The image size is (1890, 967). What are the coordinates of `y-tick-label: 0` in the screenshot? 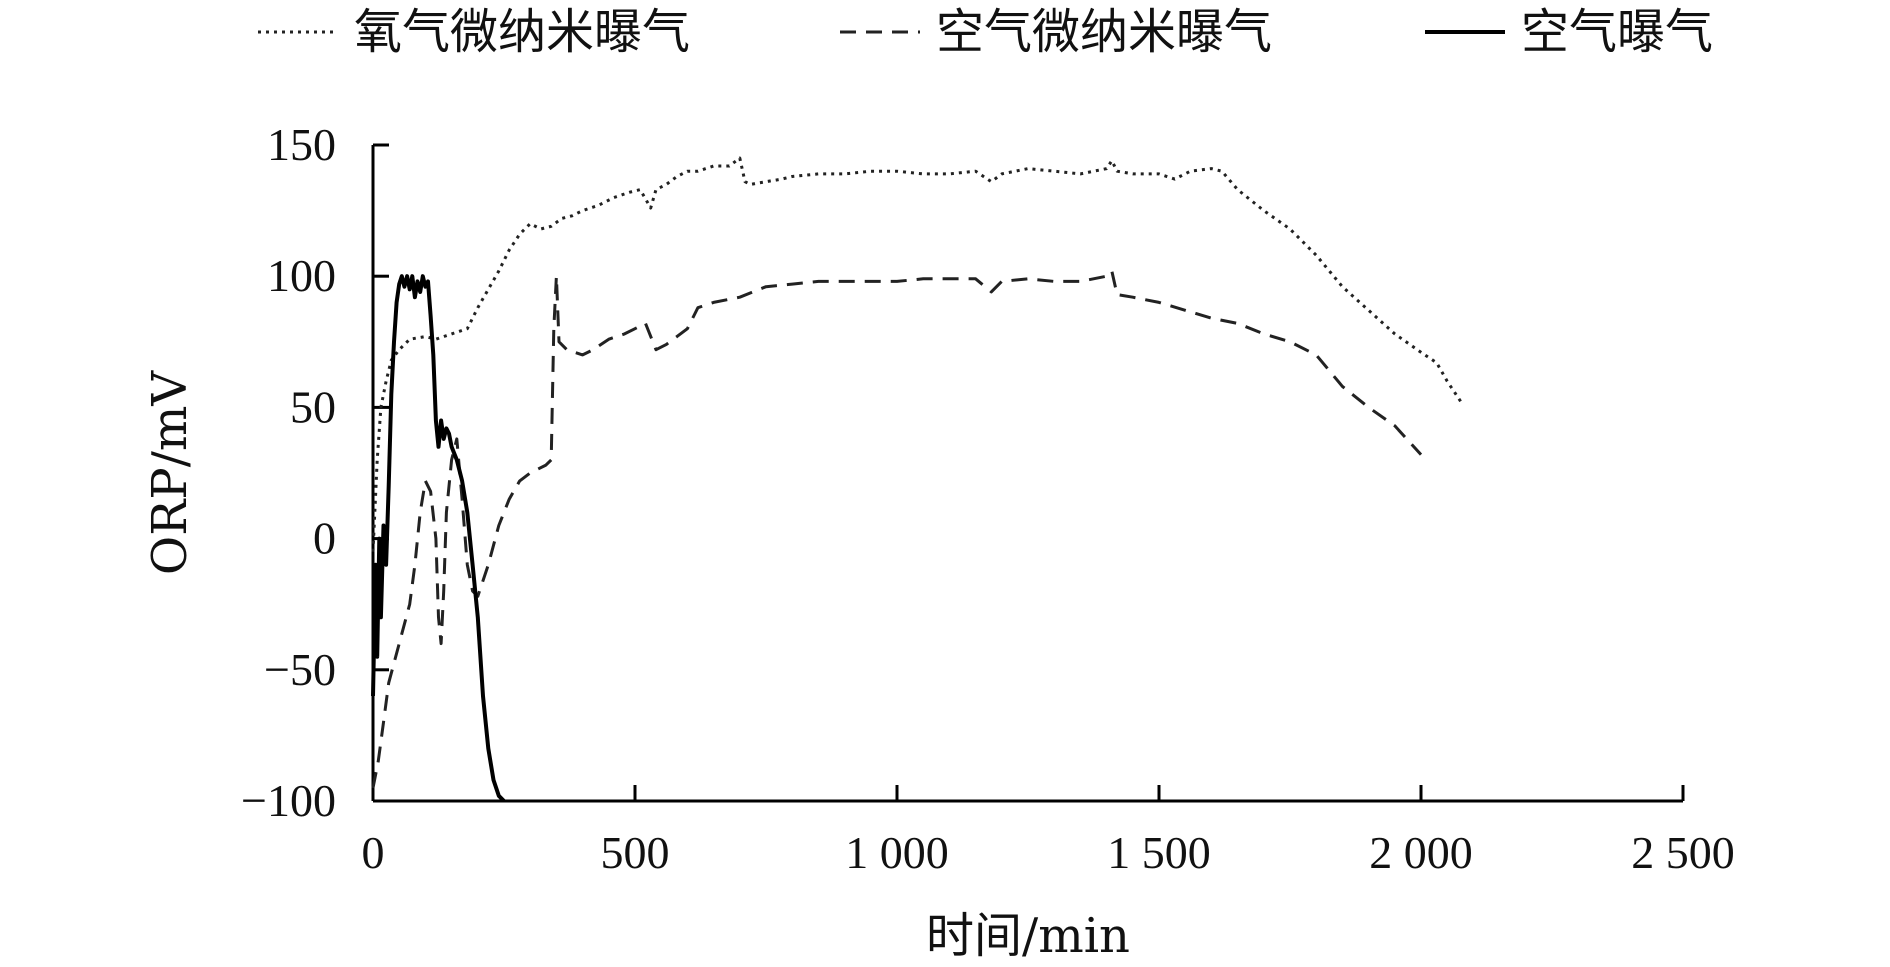 It's located at (324, 538).